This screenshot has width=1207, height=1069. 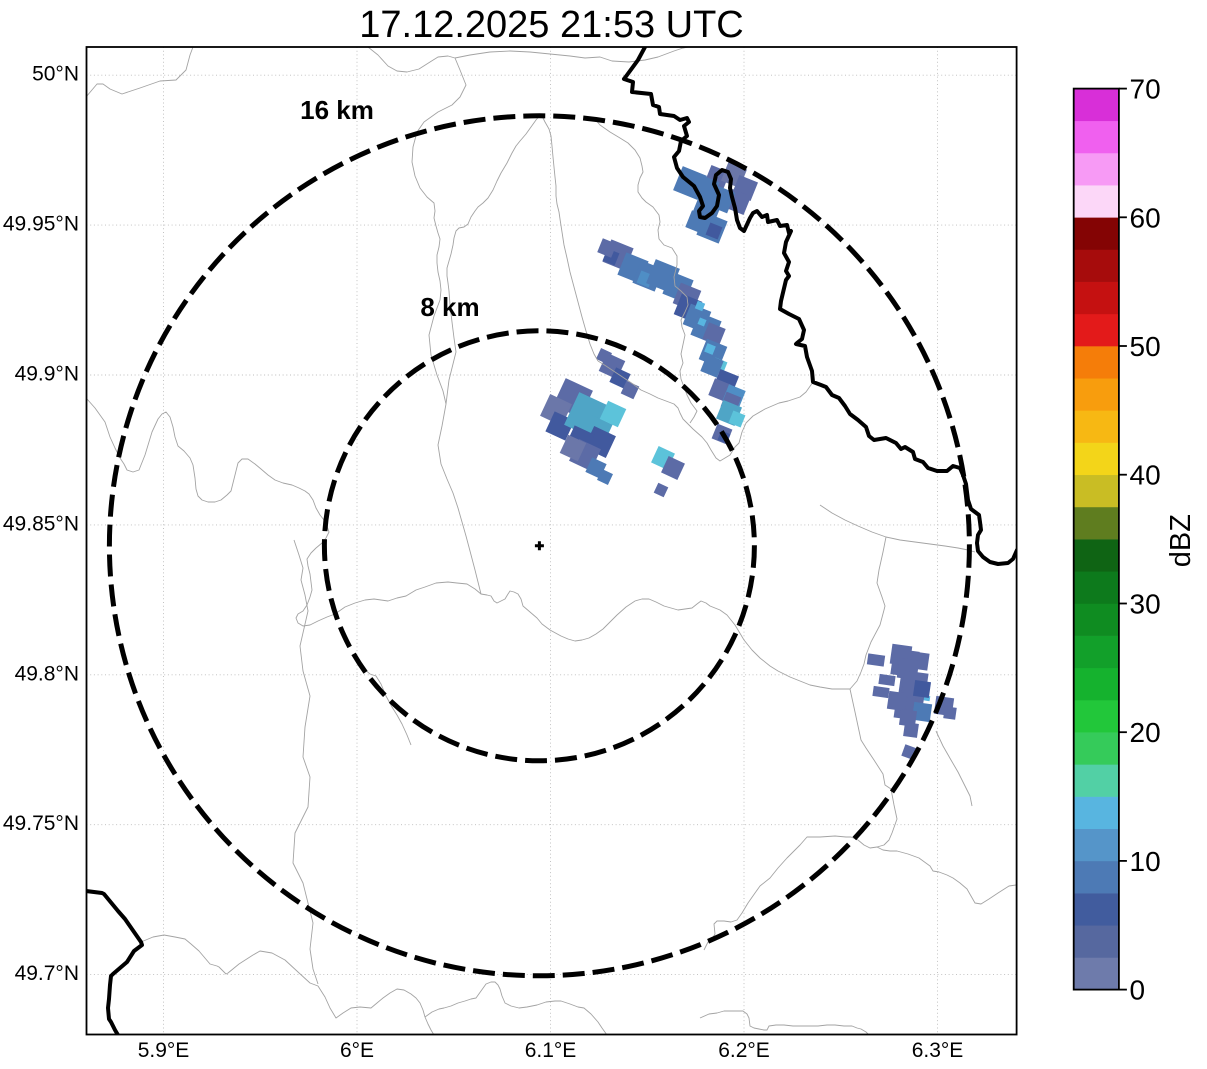 What do you see at coordinates (1181, 540) in the screenshot?
I see `svg-text: dBZ` at bounding box center [1181, 540].